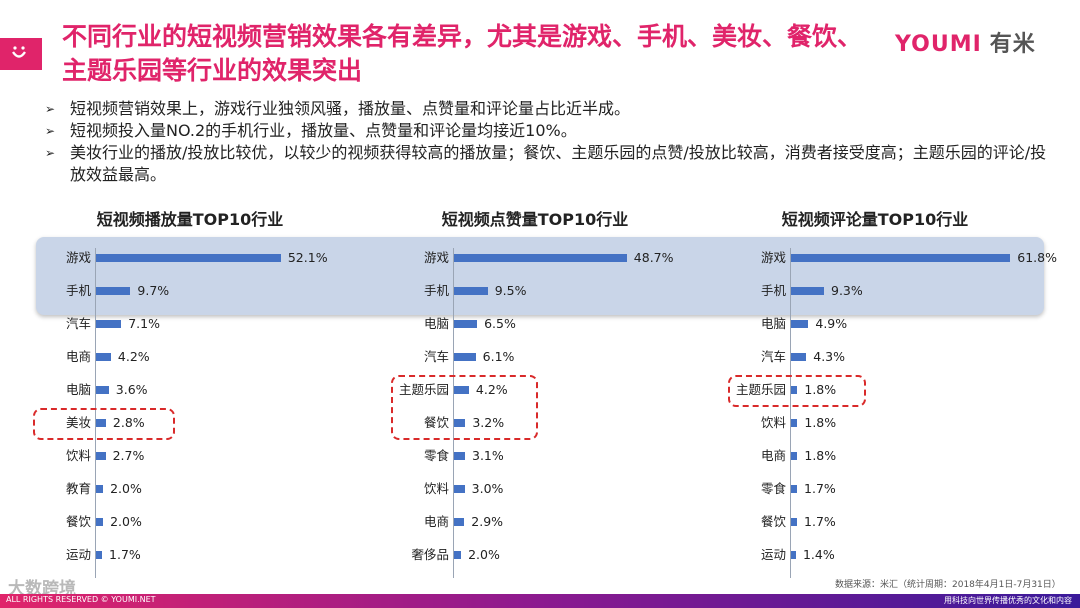  What do you see at coordinates (81, 599) in the screenshot?
I see `footer-copyright: ALL RIGHTS RESERVED © YOUMI.NET` at bounding box center [81, 599].